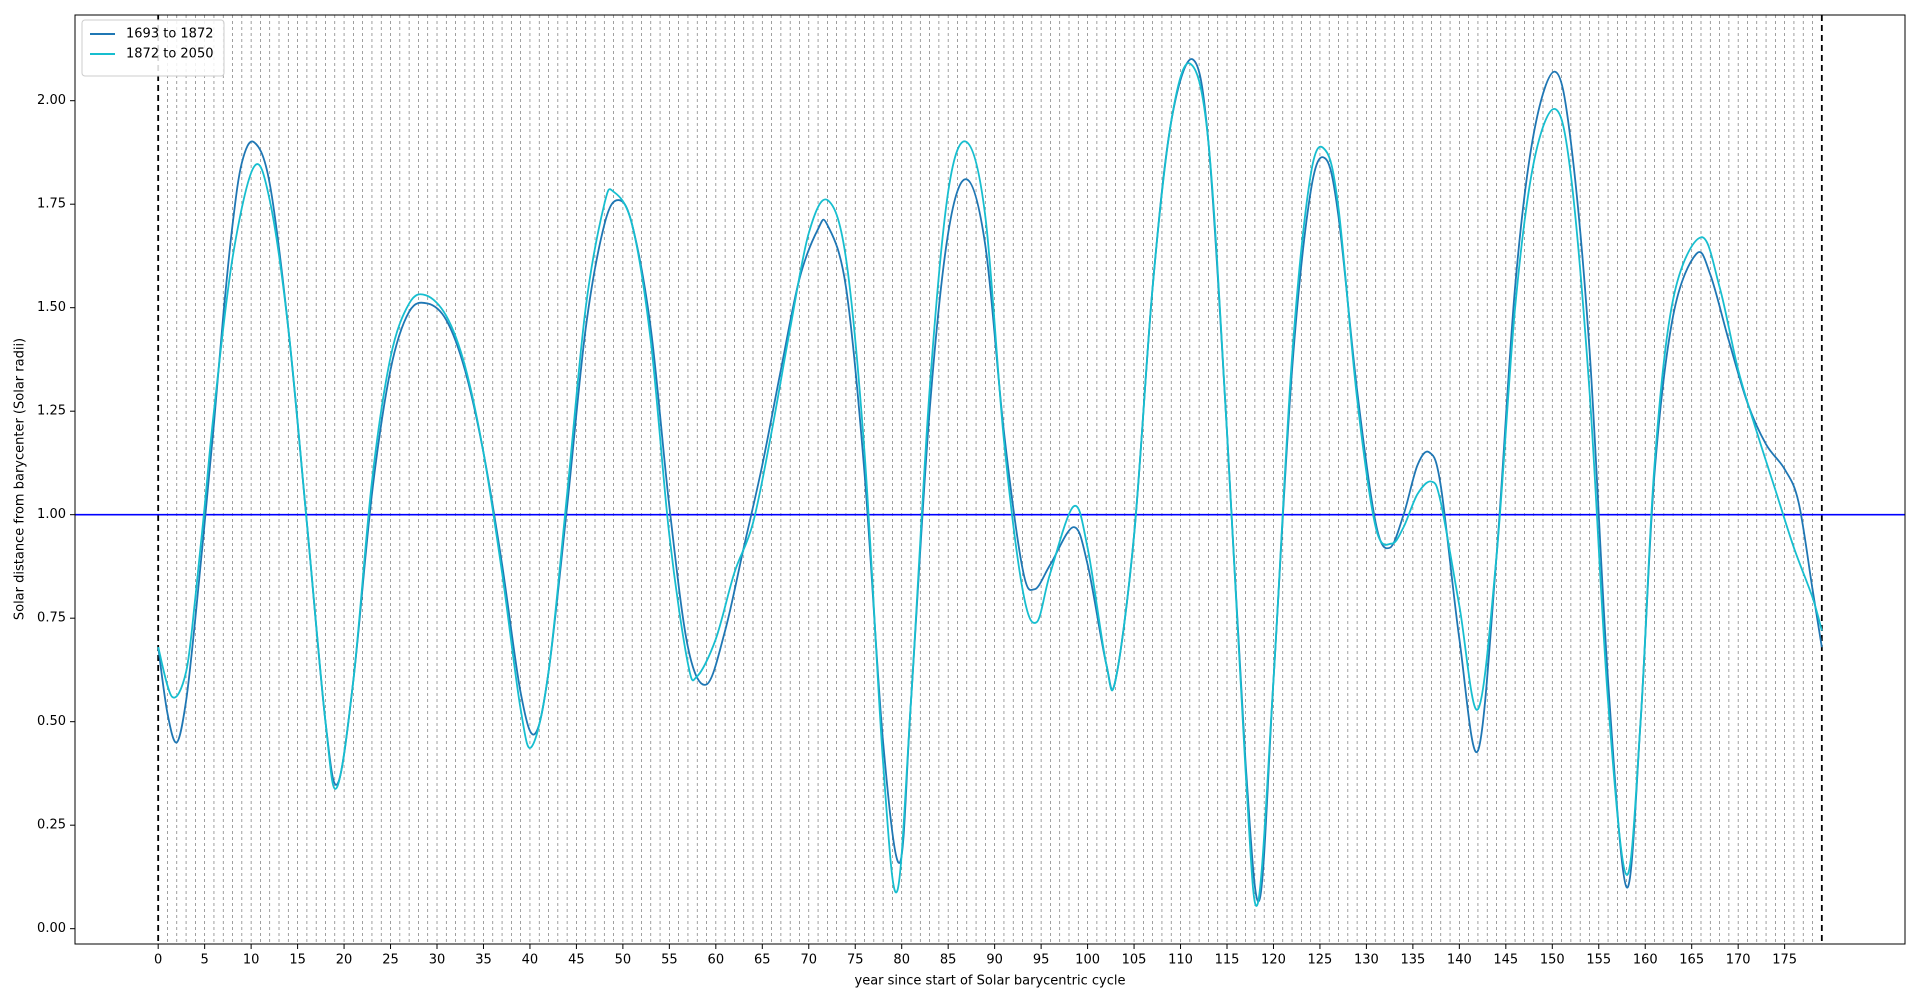  I want to click on x-tick-label: 150, so click(1552, 960).